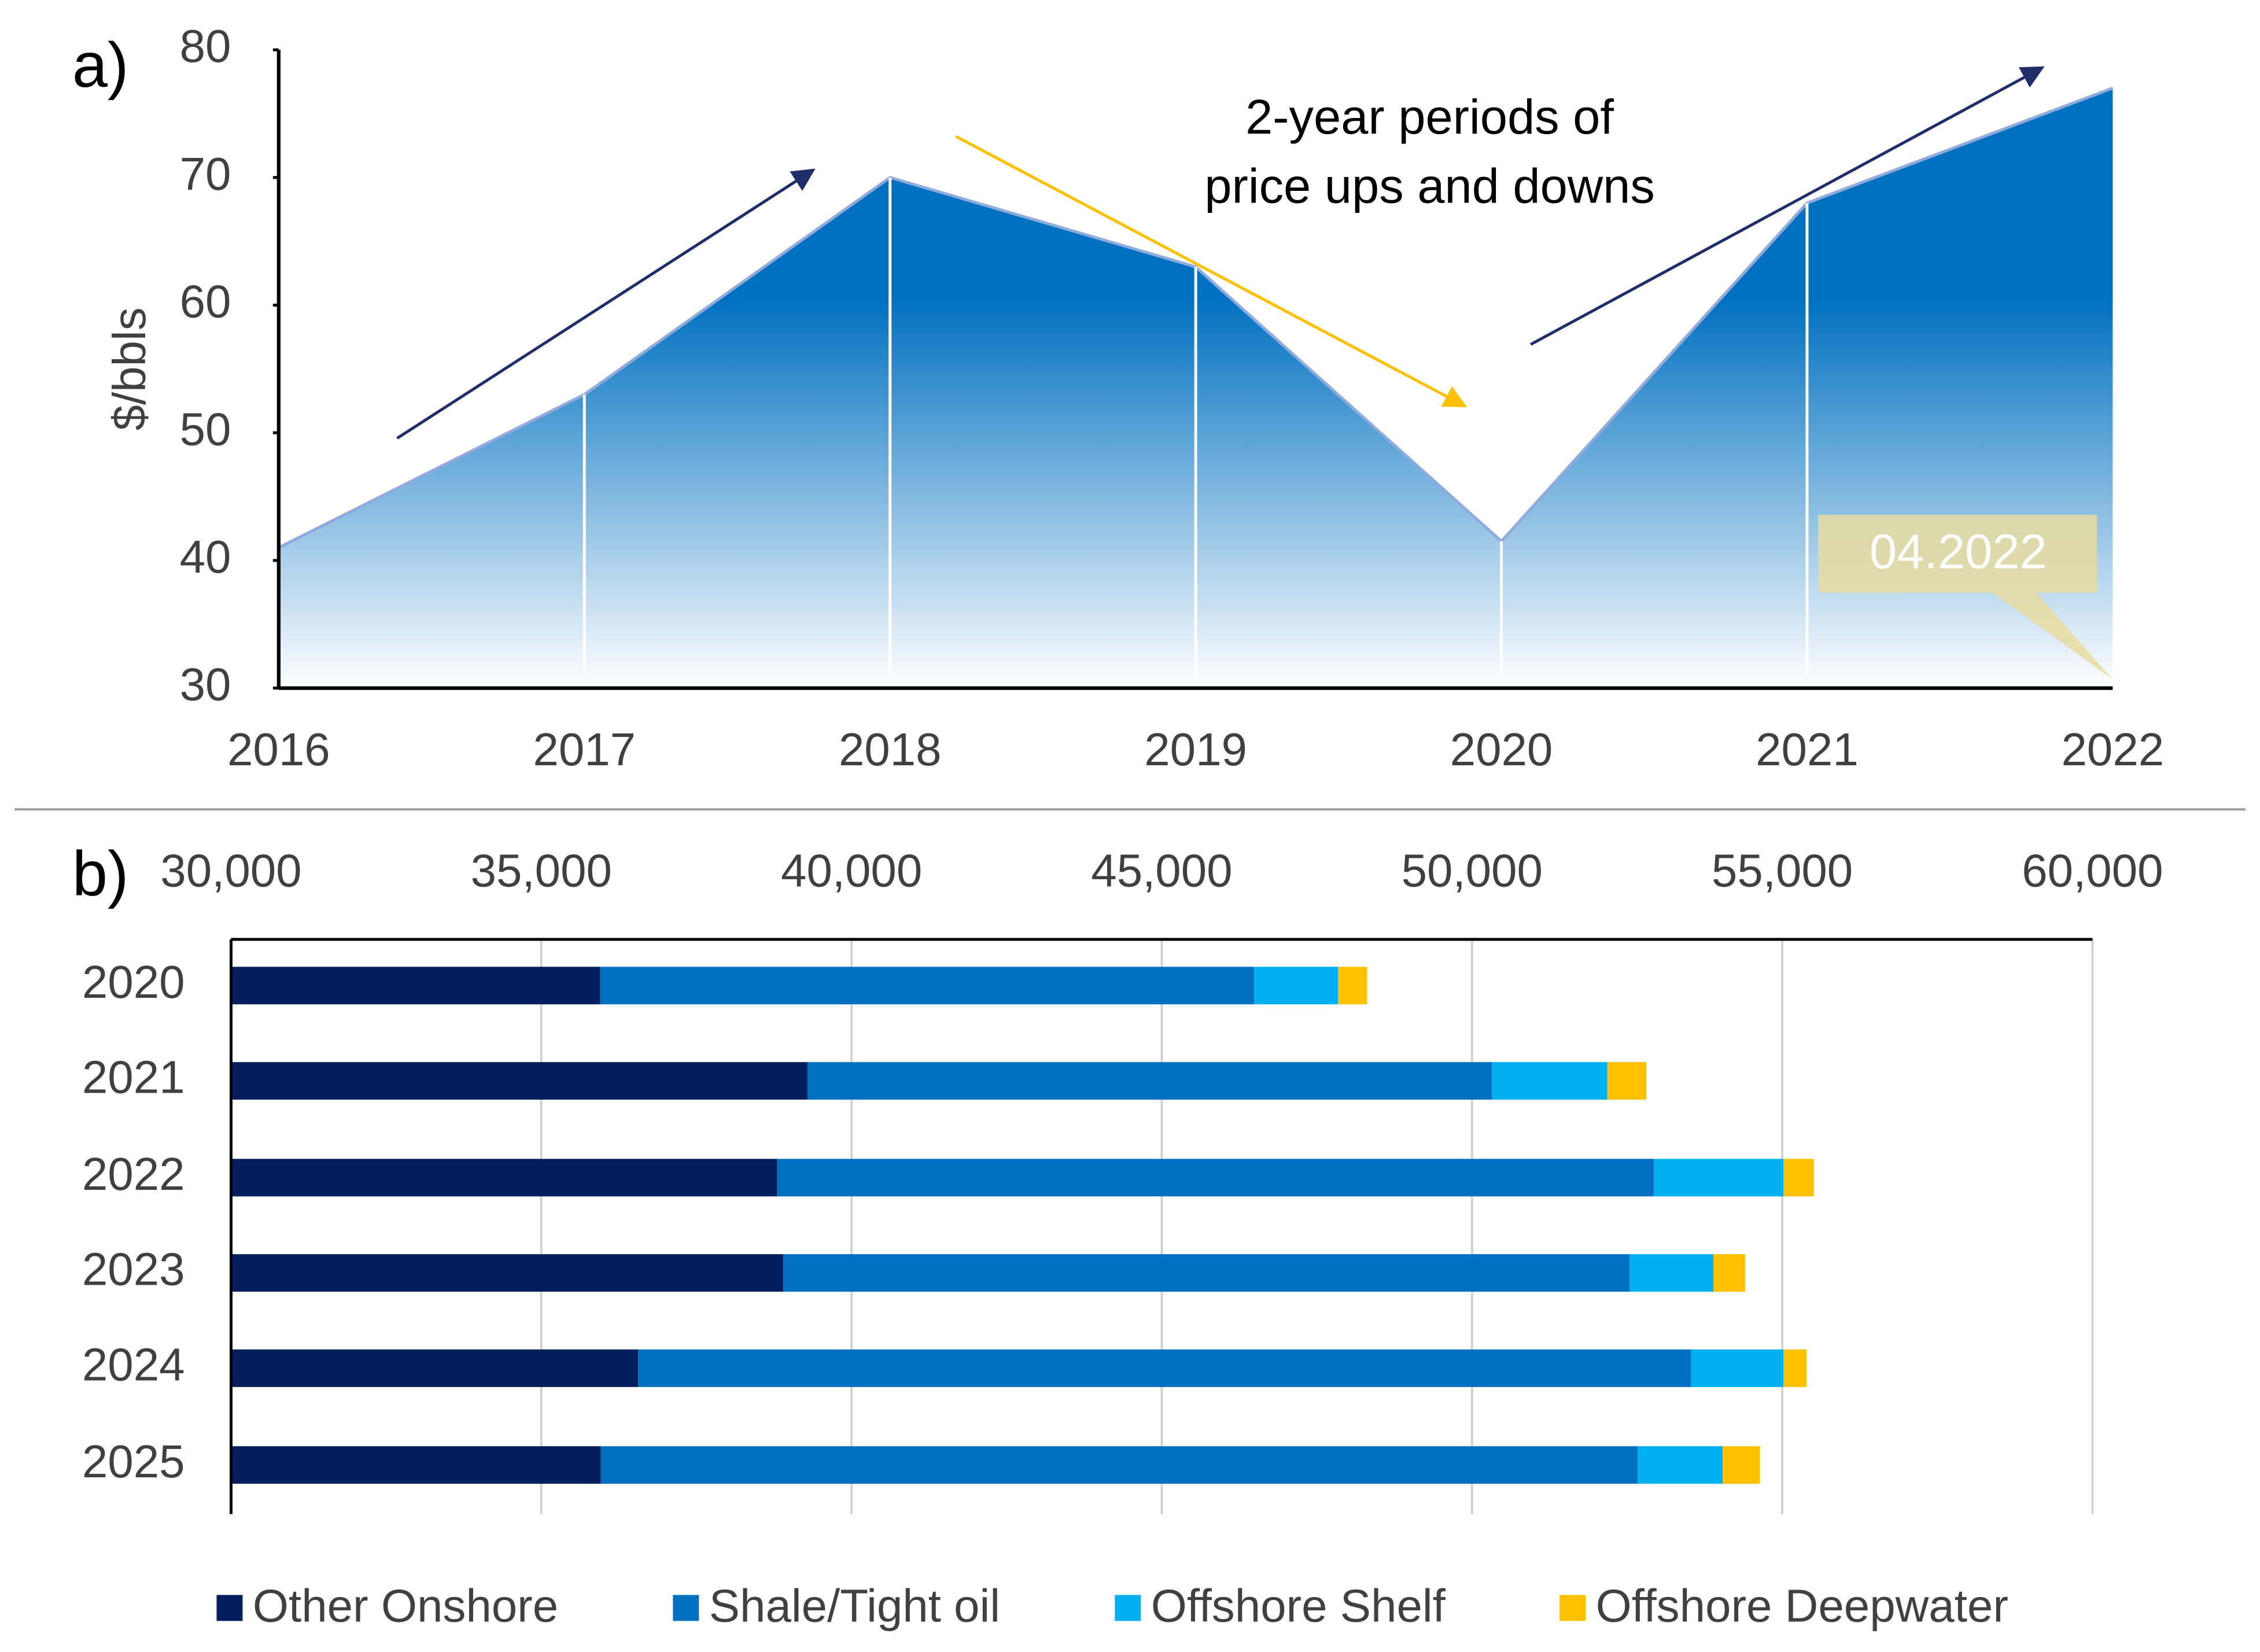 The width and height of the screenshot is (2260, 1652). I want to click on x-tick-label: 2018, so click(891, 750).